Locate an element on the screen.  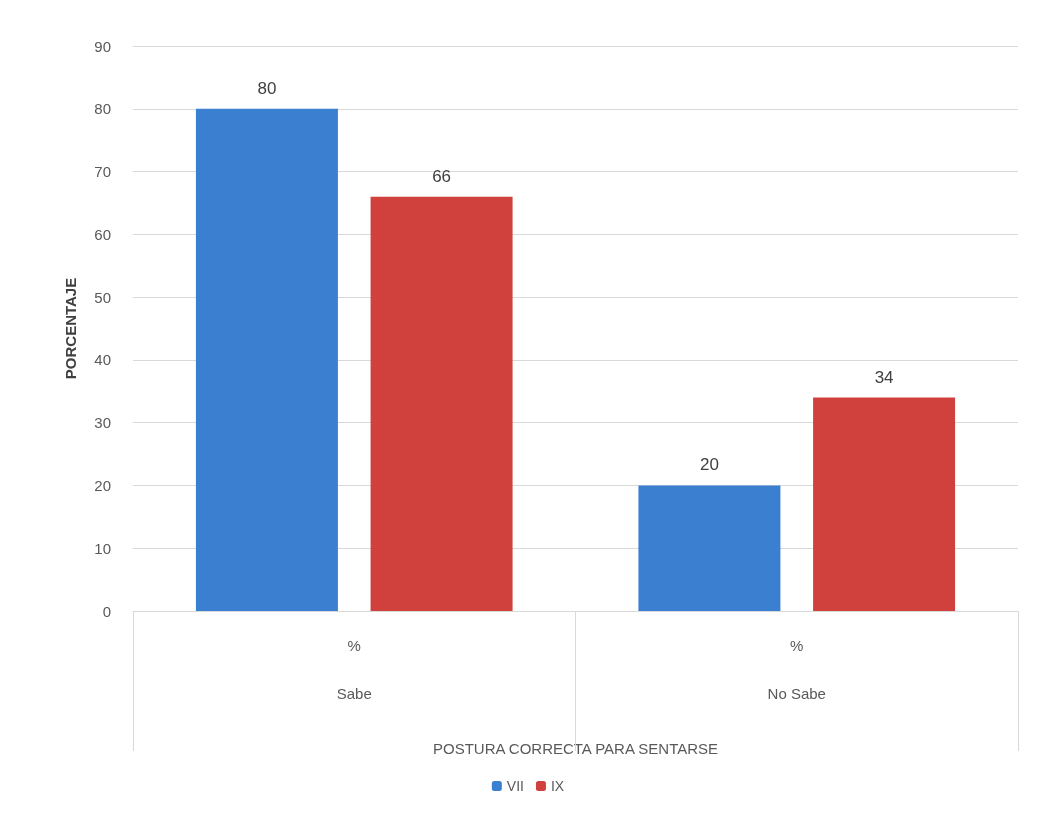
x-tick-label: No Sabe is located at coordinates (796, 693).